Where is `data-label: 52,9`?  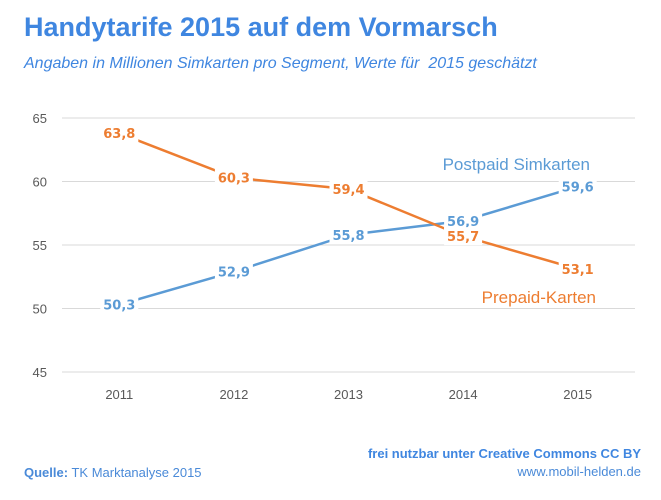 data-label: 52,9 is located at coordinates (234, 273).